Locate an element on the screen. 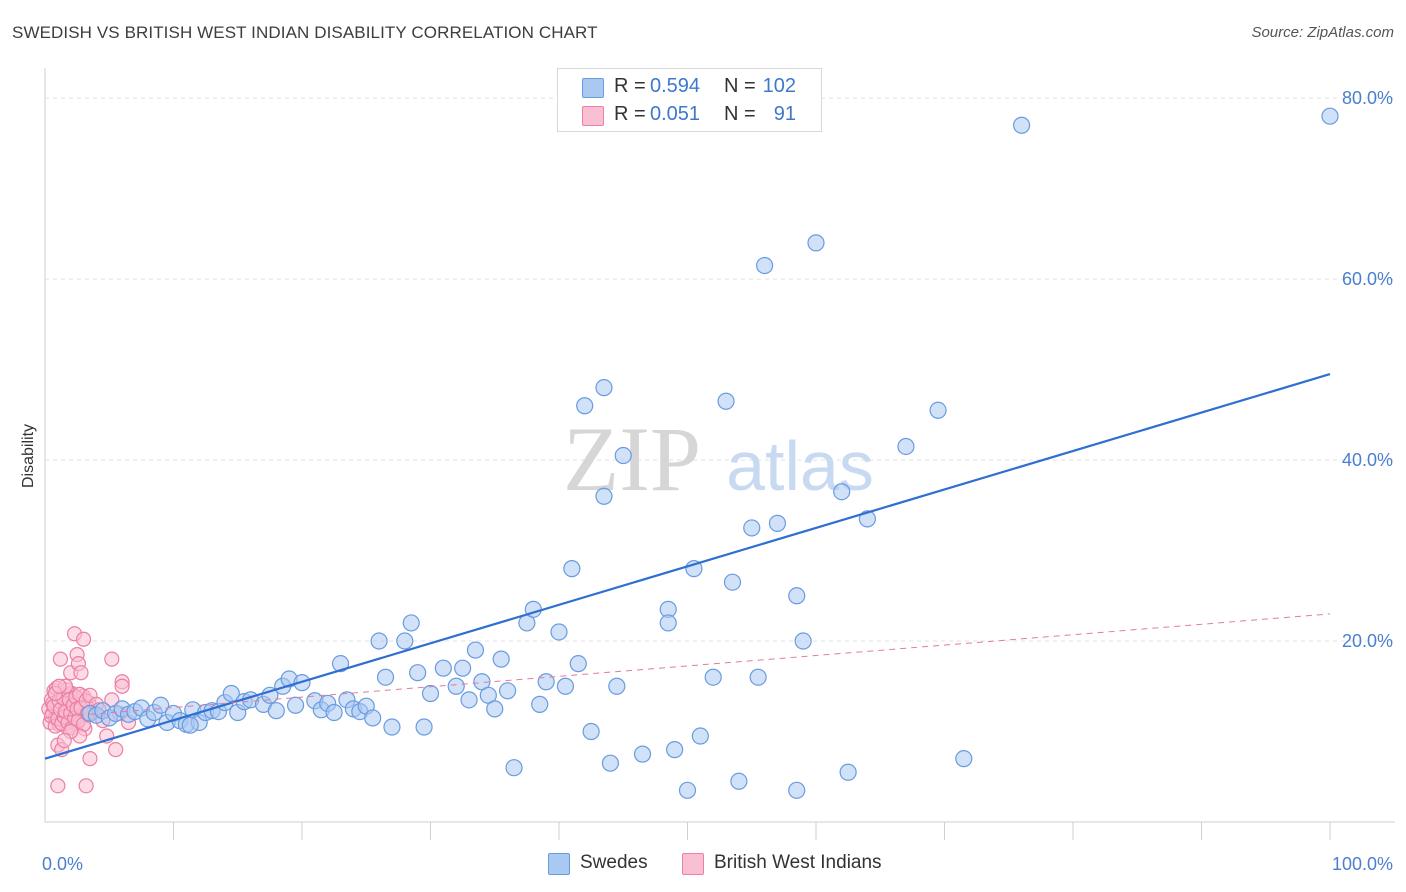  y-tick-label: 40.0% is located at coordinates (1367, 460).